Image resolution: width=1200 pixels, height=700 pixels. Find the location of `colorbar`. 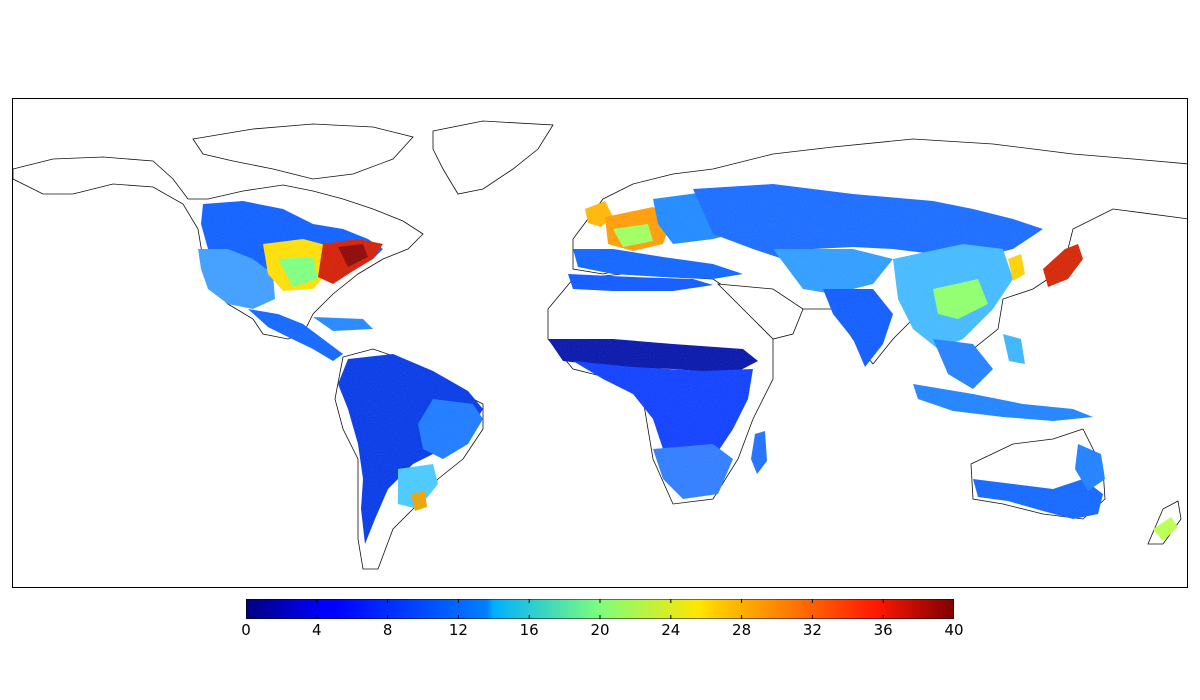

colorbar is located at coordinates (600, 609).